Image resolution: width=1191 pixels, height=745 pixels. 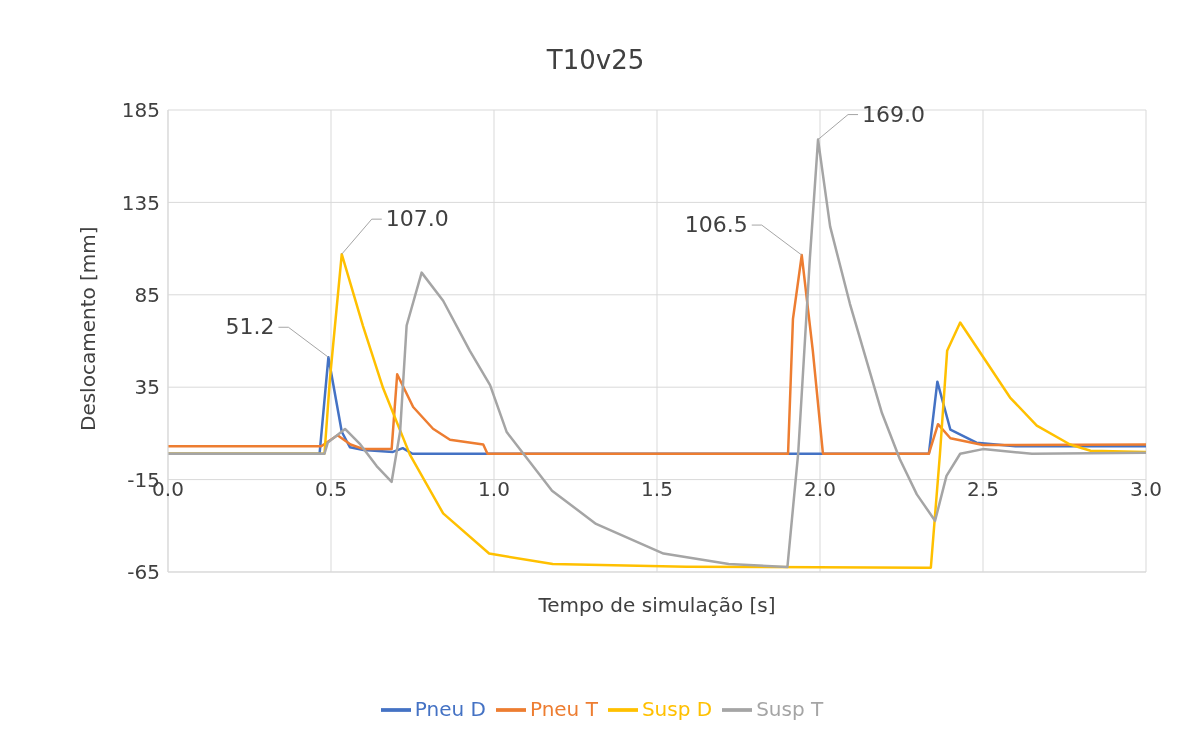 What do you see at coordinates (143, 572) in the screenshot?
I see `y-tick-label: -65` at bounding box center [143, 572].